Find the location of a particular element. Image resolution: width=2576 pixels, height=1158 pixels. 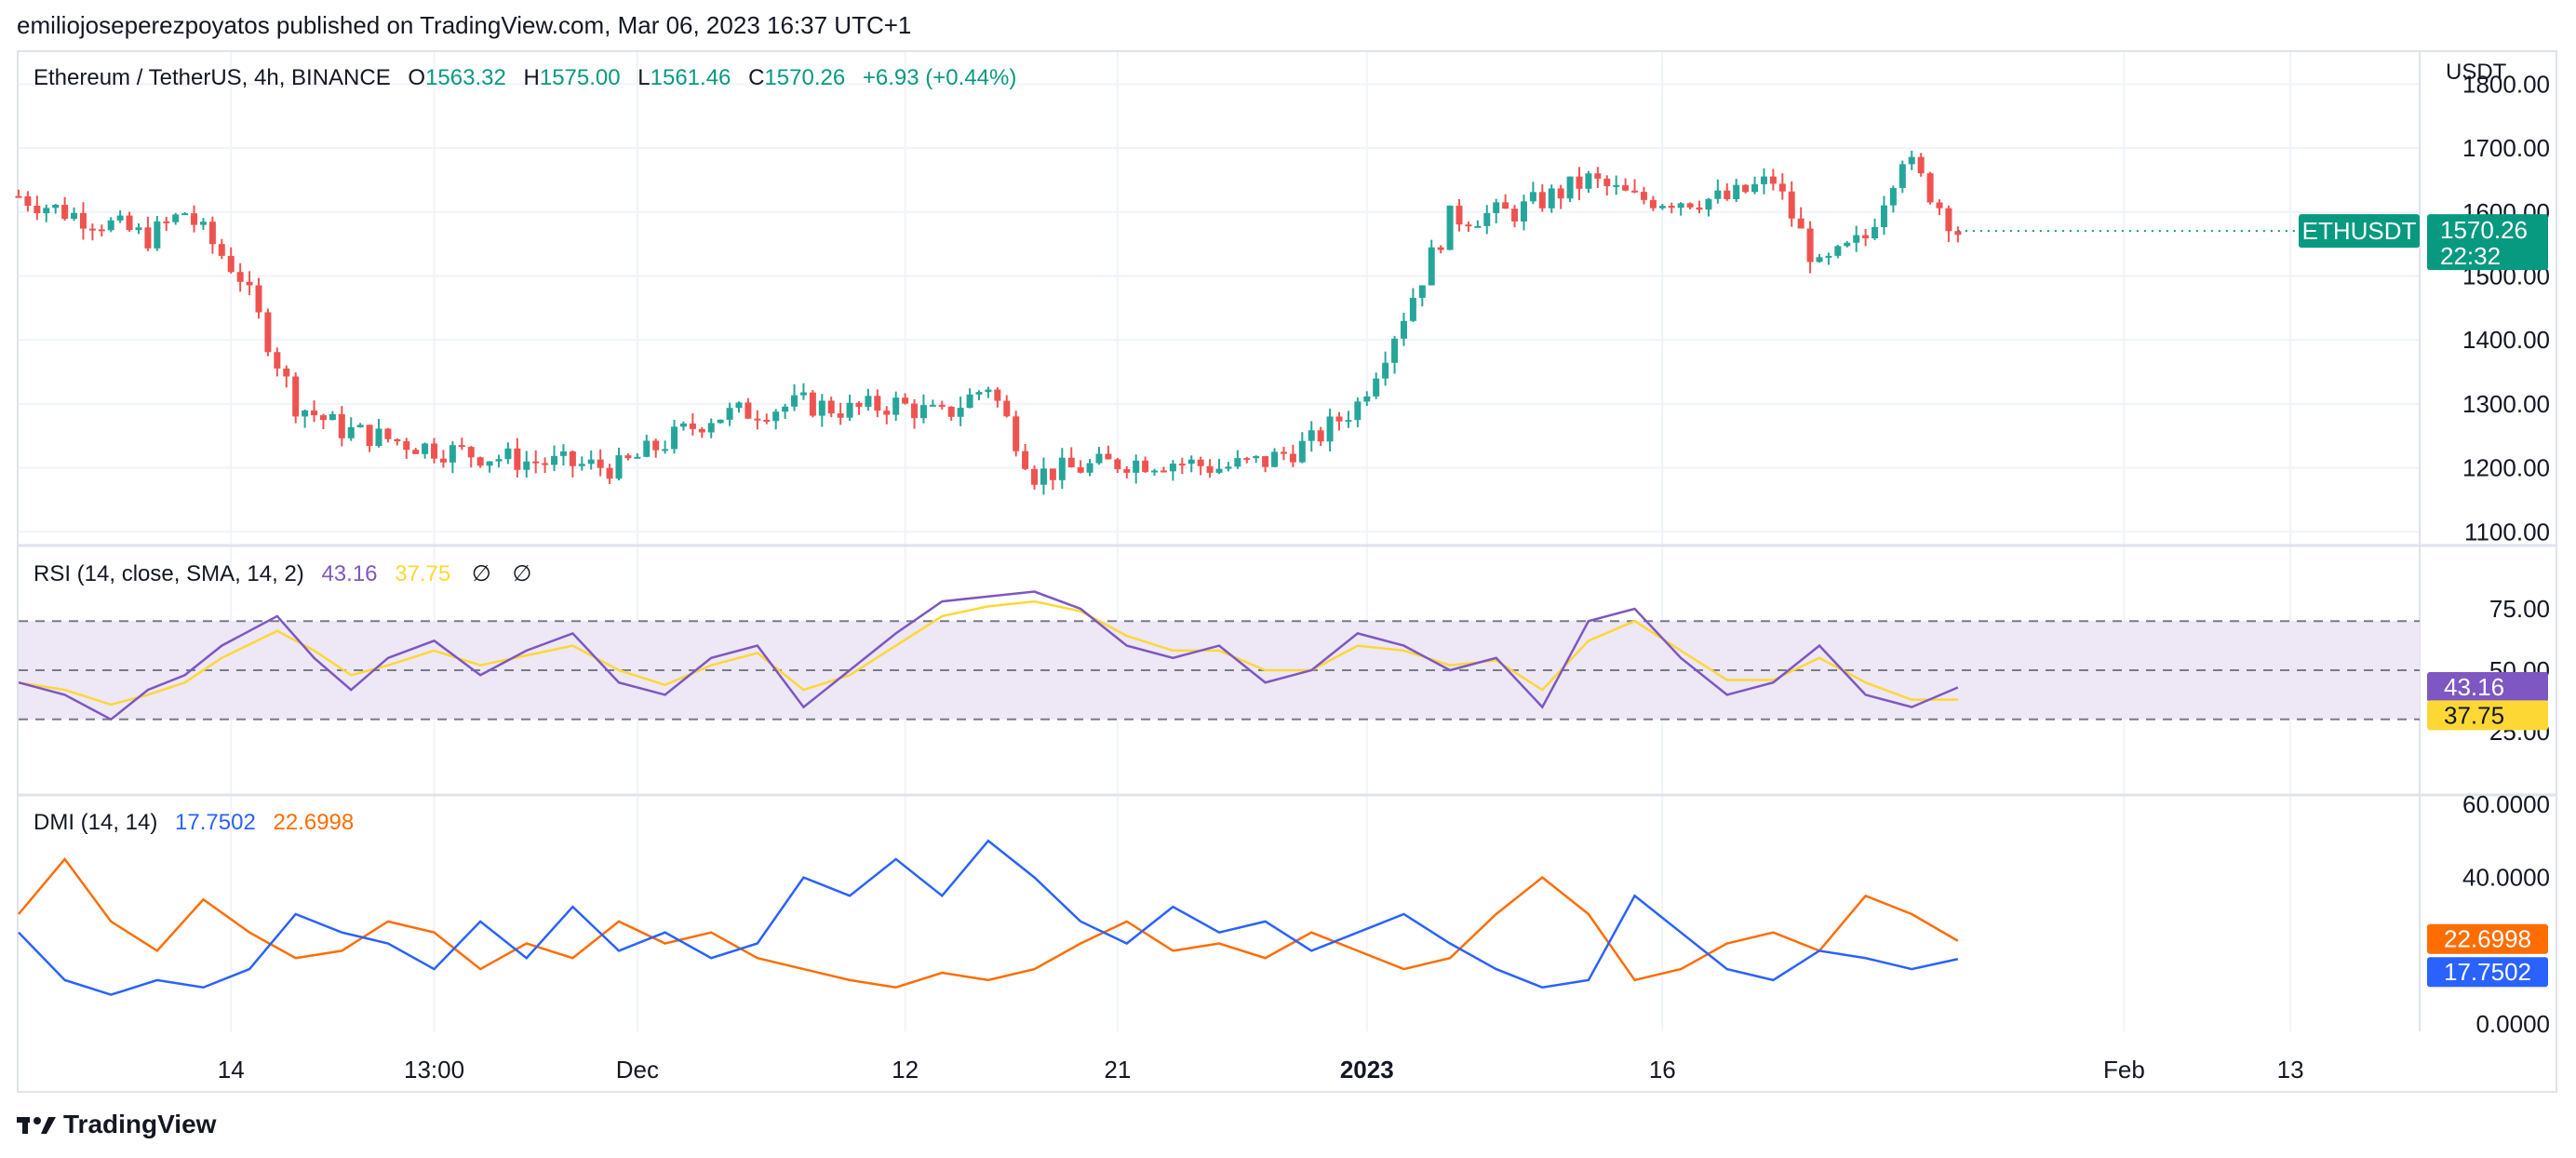

tradingview-logo: TradingView is located at coordinates (116, 1124).